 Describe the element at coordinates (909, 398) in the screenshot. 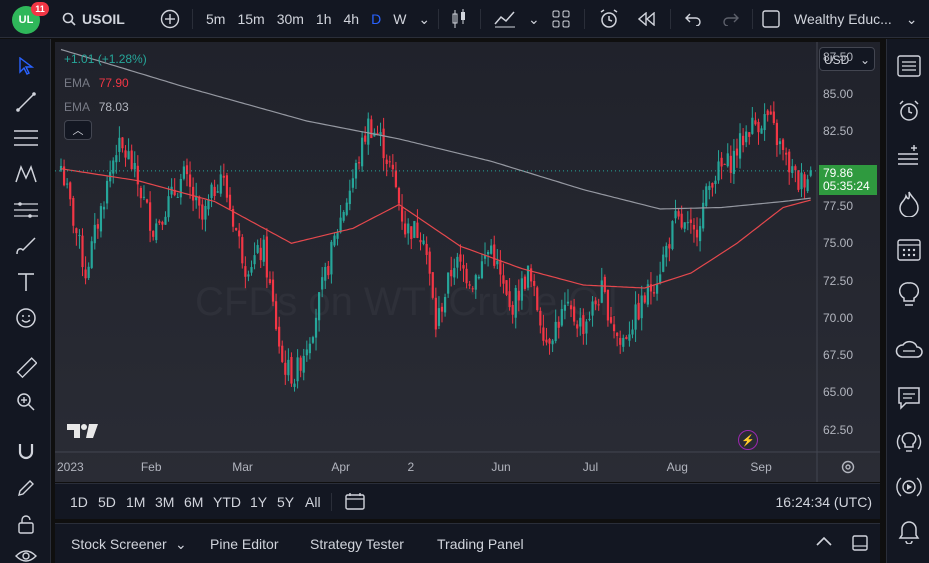

I see `chats-button` at that location.